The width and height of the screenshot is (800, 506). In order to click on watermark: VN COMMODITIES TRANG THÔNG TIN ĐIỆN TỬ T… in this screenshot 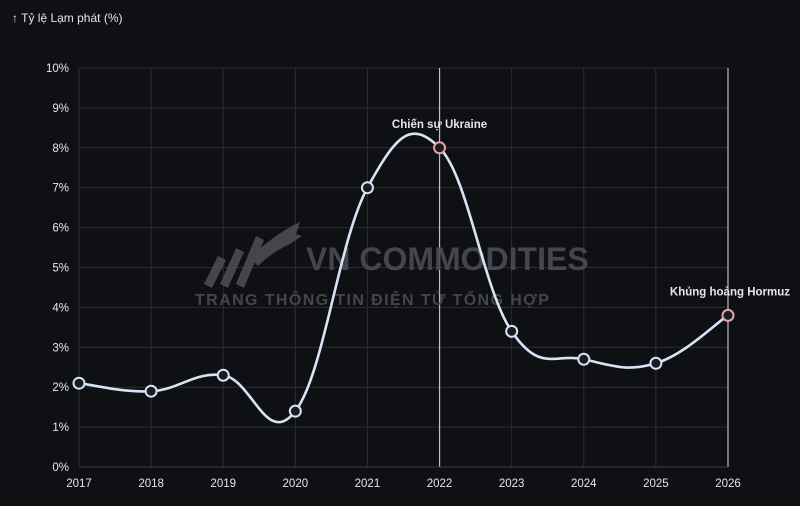, I will do `click(392, 265)`.